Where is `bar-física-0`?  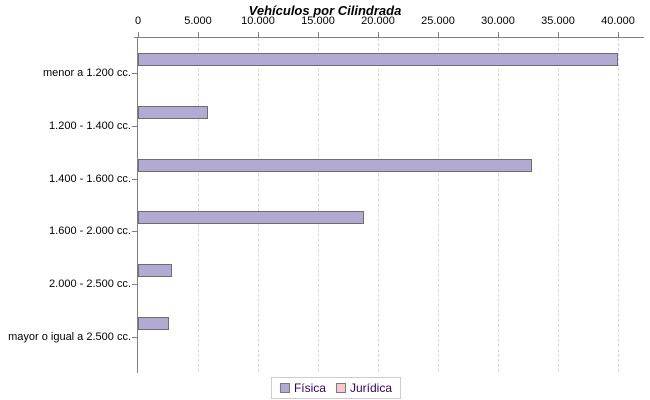
bar-física-0 is located at coordinates (378, 59).